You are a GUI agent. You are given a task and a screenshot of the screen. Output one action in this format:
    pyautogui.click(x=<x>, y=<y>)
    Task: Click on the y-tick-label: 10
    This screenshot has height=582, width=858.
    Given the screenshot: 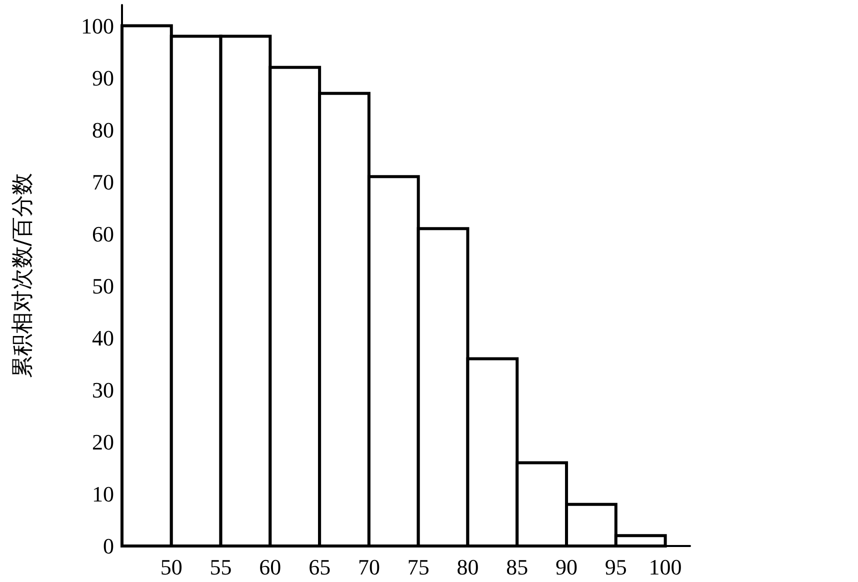 What is the action you would take?
    pyautogui.click(x=103, y=493)
    